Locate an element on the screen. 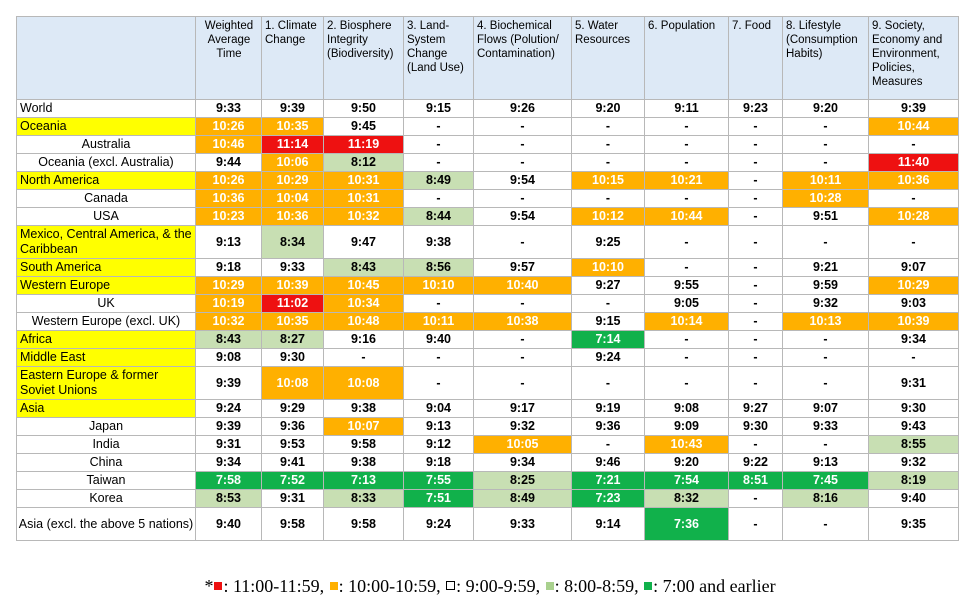 This screenshot has width=980, height=609. table-cell: 10:39 is located at coordinates (292, 285).